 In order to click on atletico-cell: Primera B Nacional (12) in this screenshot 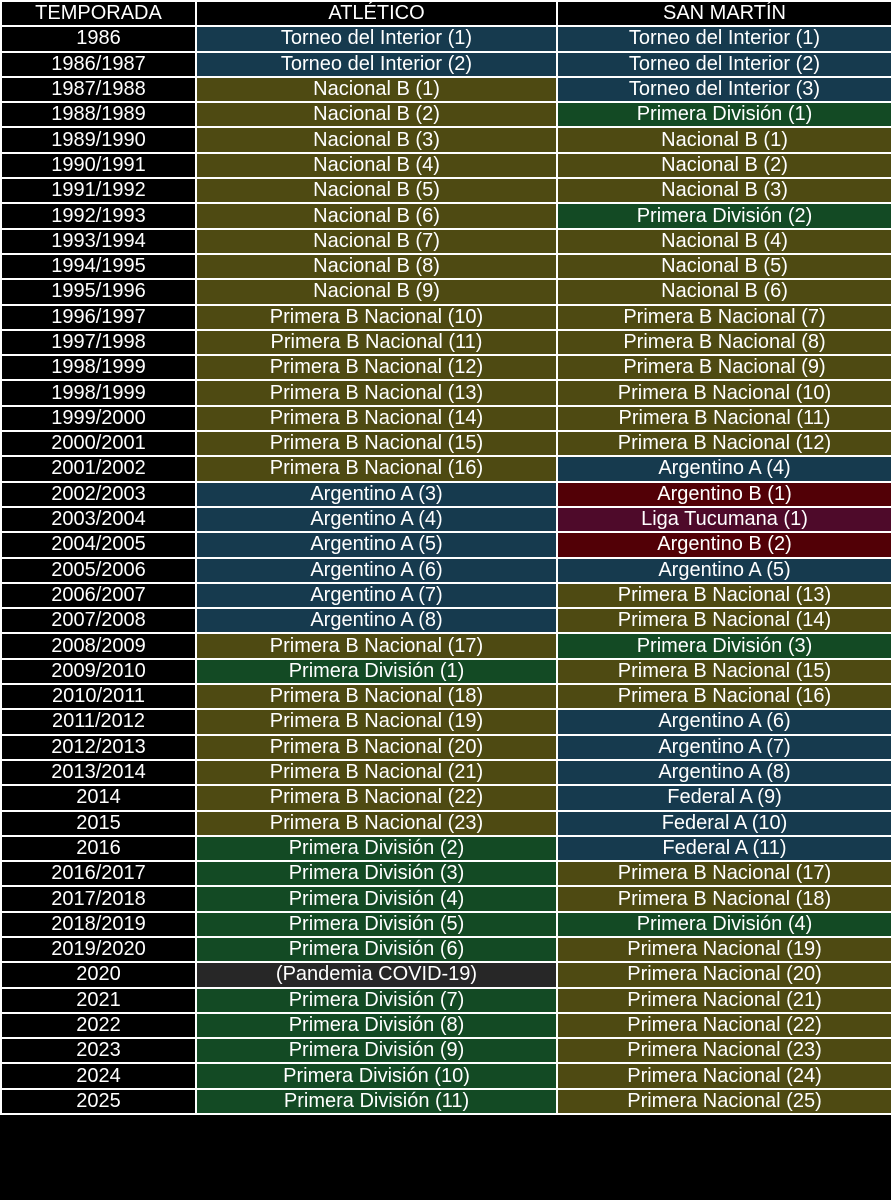, I will do `click(376, 368)`.